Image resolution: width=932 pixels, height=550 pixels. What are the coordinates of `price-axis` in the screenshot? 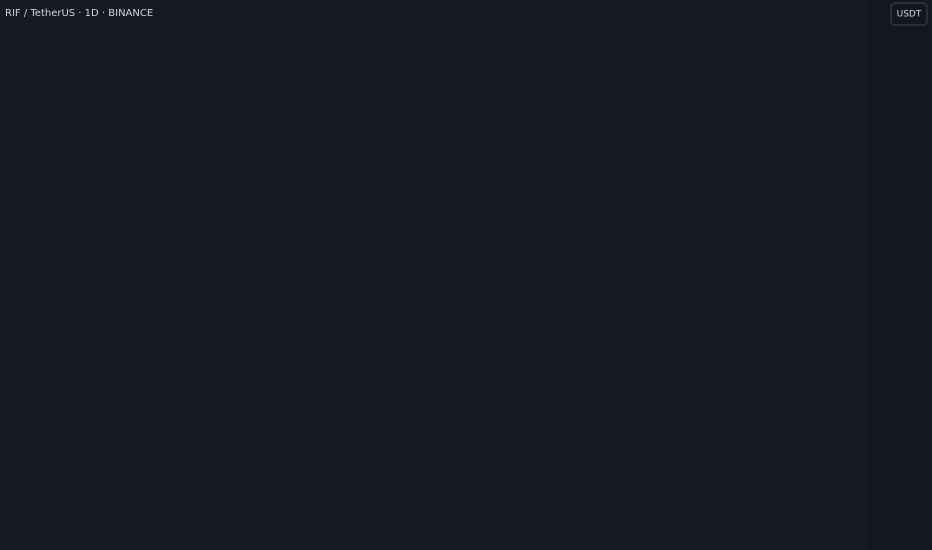 It's located at (900, 275).